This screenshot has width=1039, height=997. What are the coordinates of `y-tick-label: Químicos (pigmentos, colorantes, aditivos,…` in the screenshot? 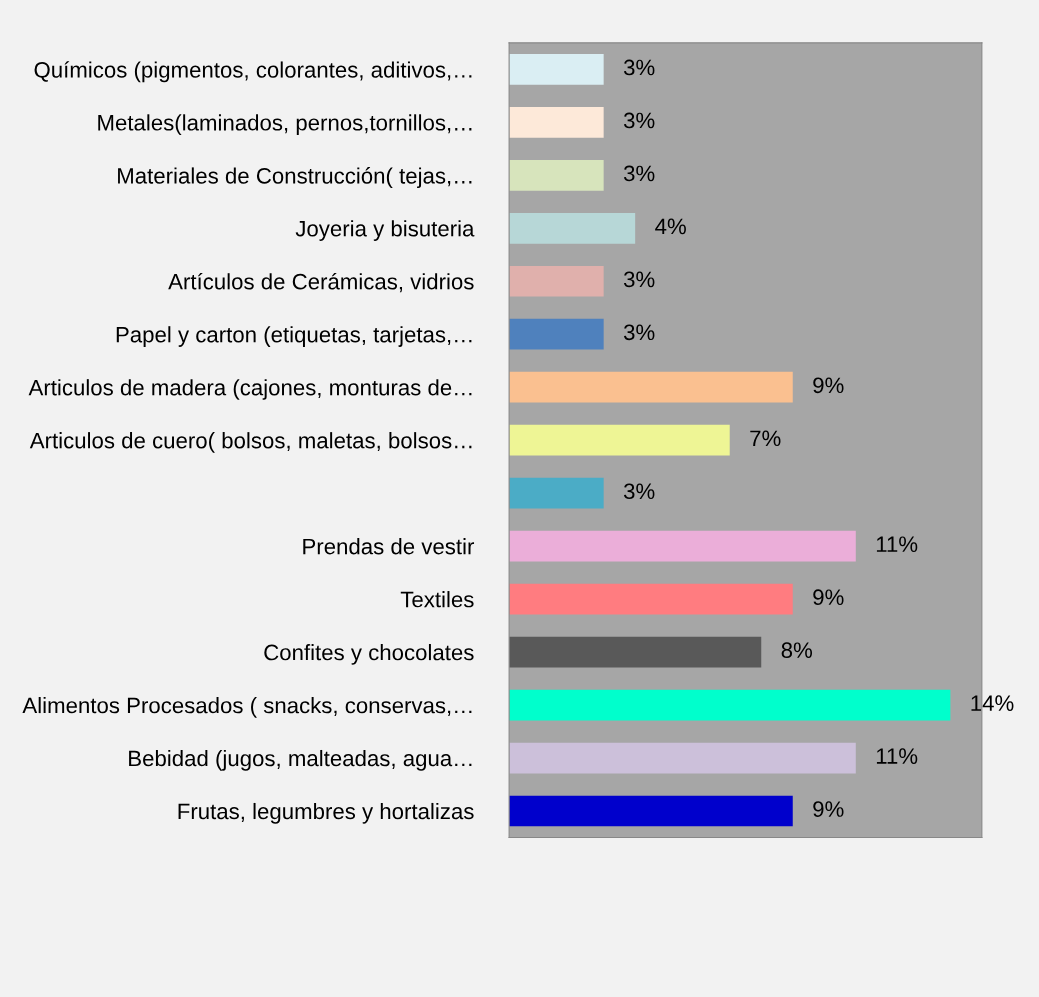 It's located at (253, 72).